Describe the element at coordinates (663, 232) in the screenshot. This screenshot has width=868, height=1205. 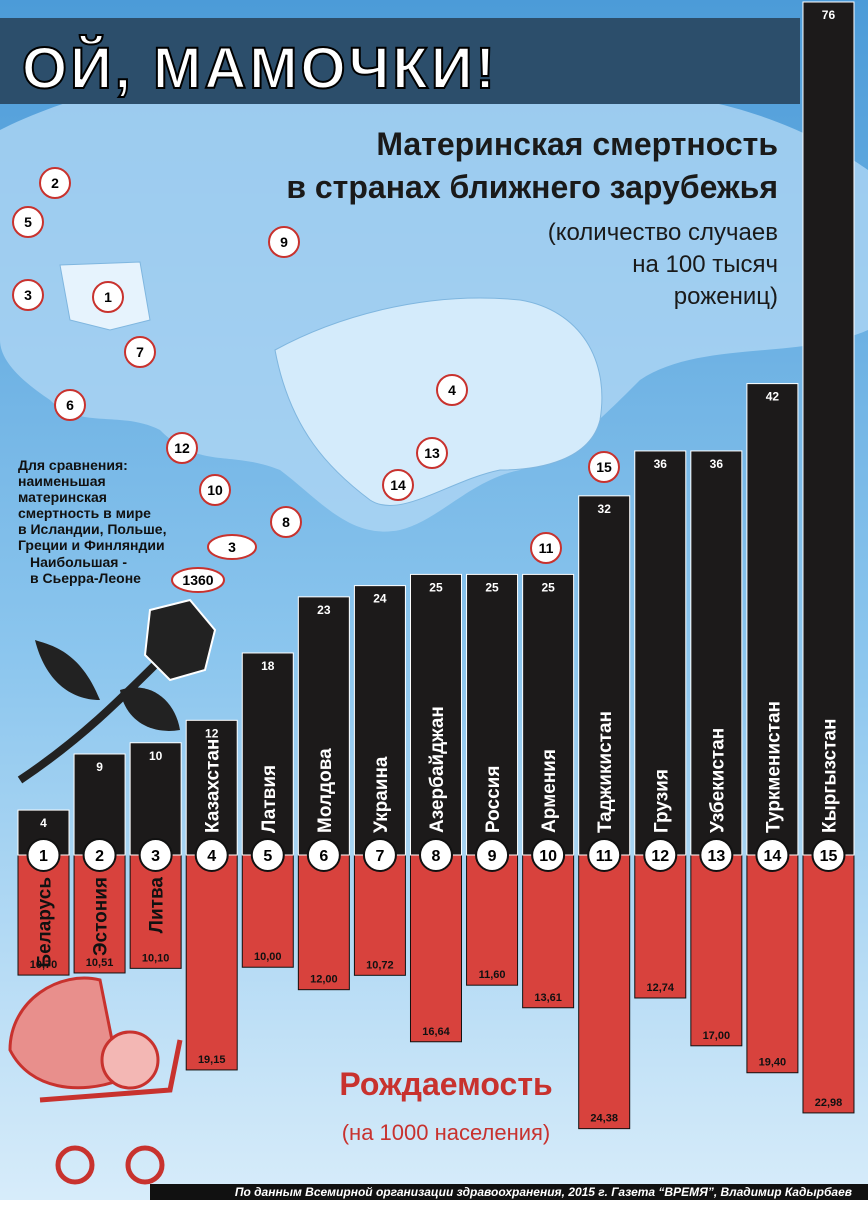
I see `unit-note: (количество случаев` at that location.